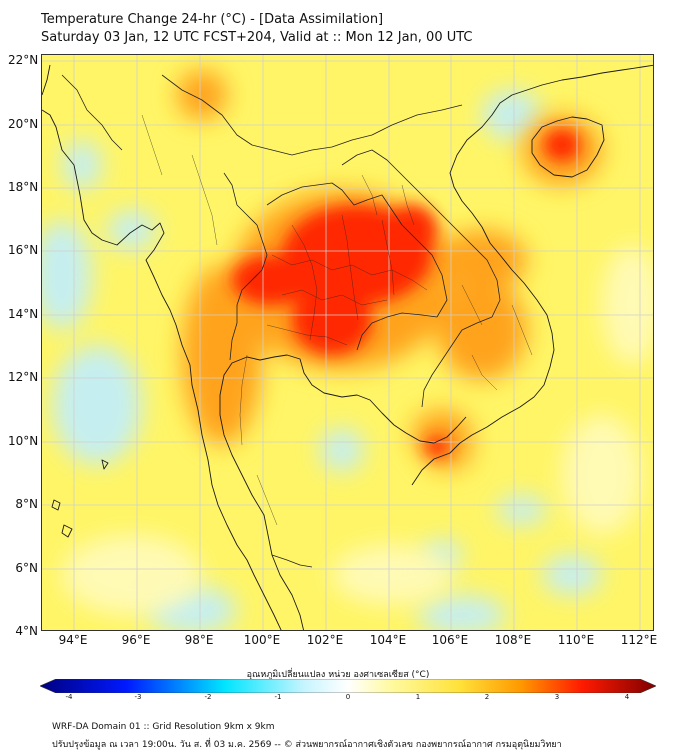  Describe the element at coordinates (26, 504) in the screenshot. I see `lat-label: 8°N` at that location.